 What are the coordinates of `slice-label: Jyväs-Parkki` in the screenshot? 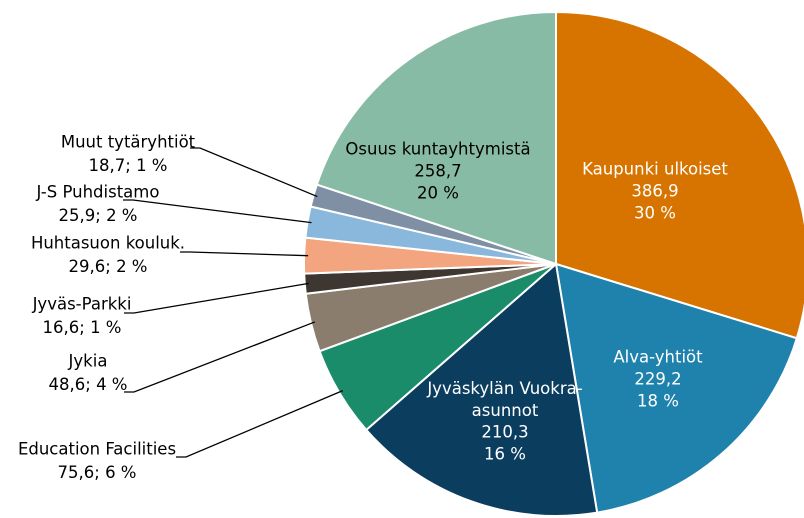 It's located at (82, 304).